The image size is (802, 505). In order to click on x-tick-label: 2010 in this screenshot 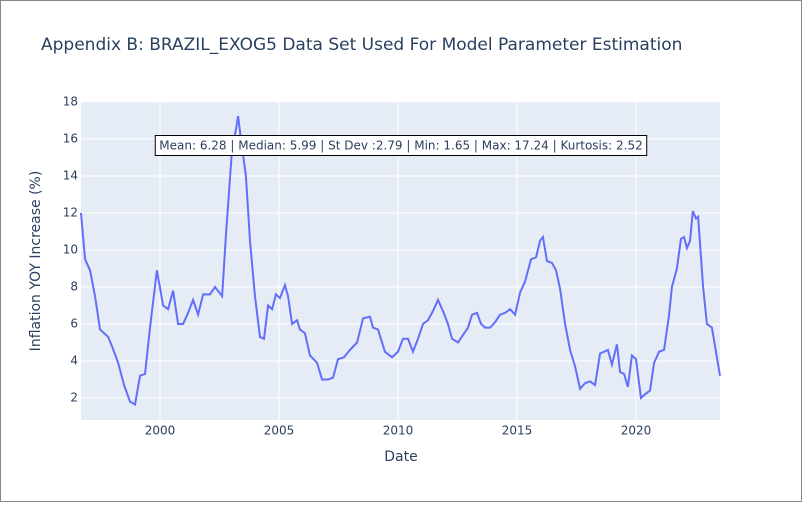, I will do `click(398, 431)`.